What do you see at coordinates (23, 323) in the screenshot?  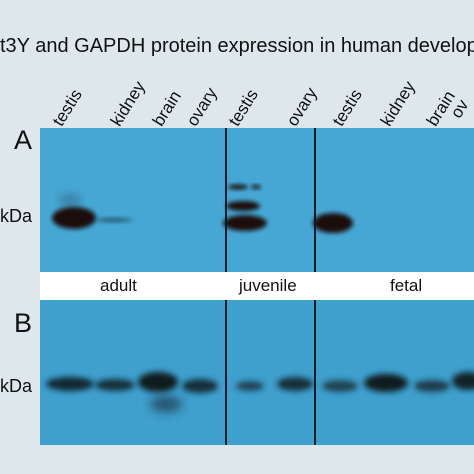 I see `panel-b-letter: B` at bounding box center [23, 323].